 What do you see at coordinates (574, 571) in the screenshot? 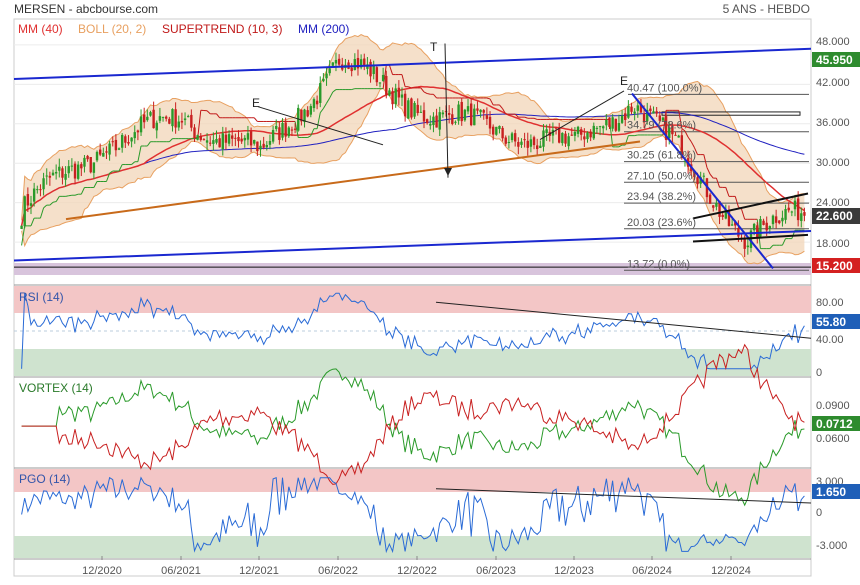
I see `x-tick-12-2023: 12/2023` at bounding box center [574, 571].